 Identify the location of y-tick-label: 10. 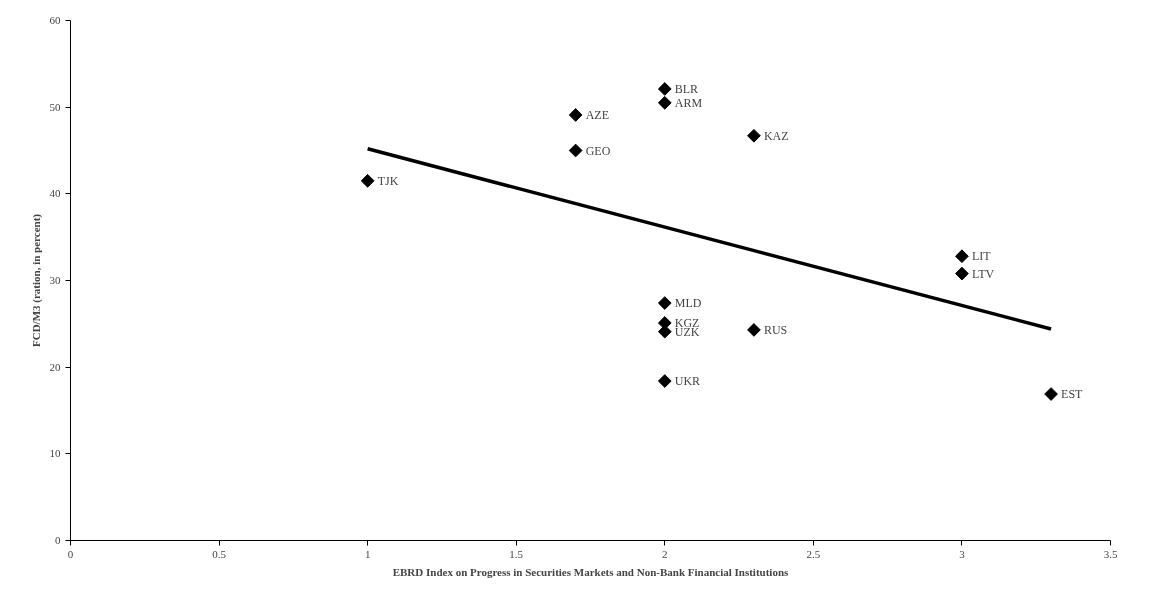
(55, 453).